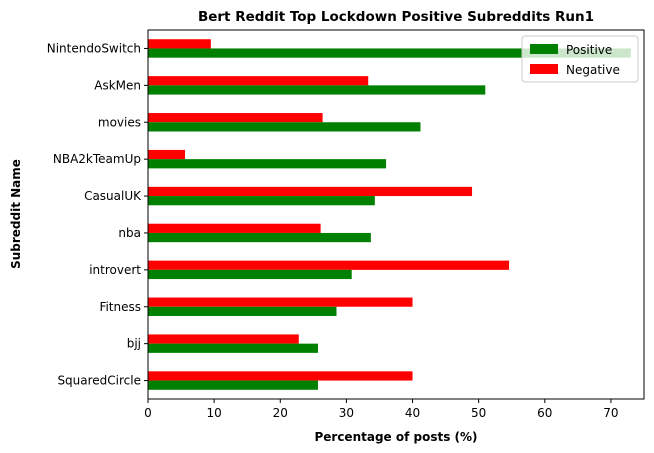 The width and height of the screenshot is (654, 453). I want to click on x-tick-label: 0, so click(148, 413).